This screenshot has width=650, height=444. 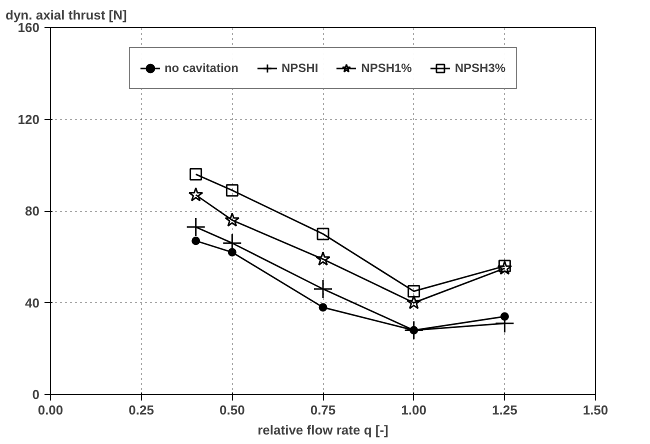 I want to click on legend-label: NPSHI, so click(x=299, y=68).